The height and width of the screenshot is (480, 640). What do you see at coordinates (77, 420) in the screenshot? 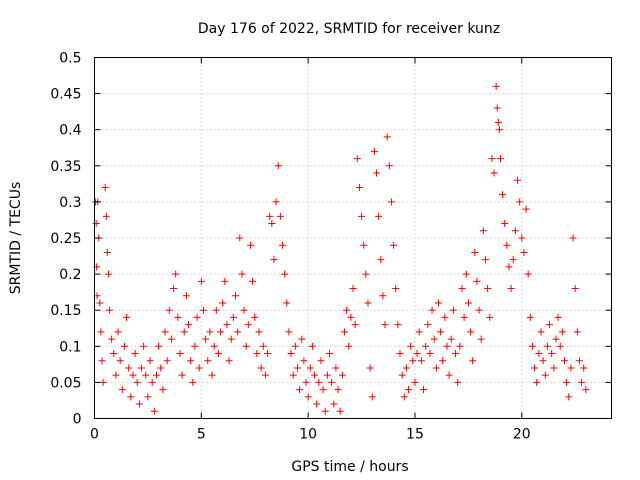
I see `y-tick-label: 0` at bounding box center [77, 420].